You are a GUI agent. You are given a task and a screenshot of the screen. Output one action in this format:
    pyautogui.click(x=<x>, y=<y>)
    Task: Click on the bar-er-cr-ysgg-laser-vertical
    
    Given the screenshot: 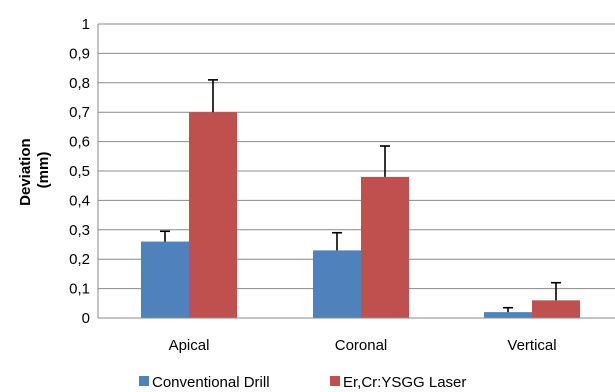 What is the action you would take?
    pyautogui.click(x=556, y=309)
    